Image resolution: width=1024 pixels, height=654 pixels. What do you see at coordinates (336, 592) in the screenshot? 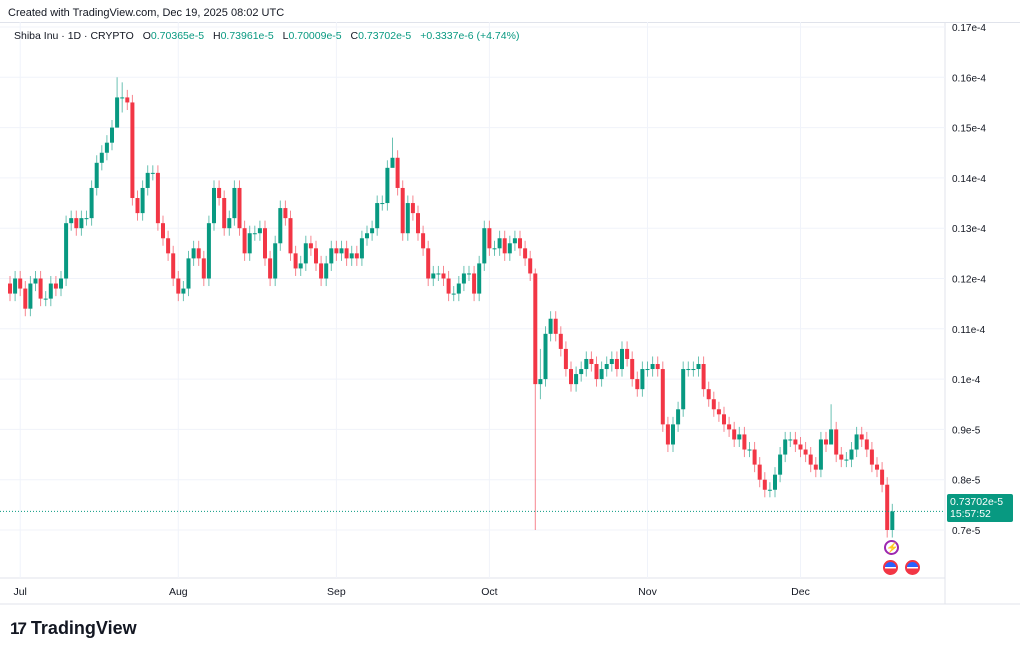
I see `x-tick-label: Sep` at bounding box center [336, 592].